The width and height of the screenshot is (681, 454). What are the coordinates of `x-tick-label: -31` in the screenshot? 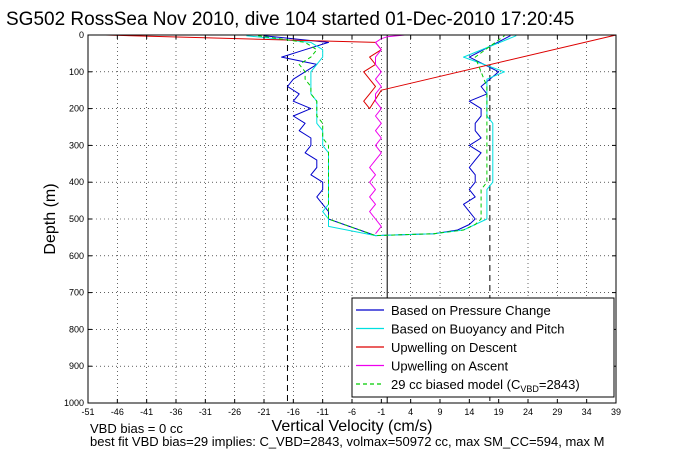 It's located at (205, 412).